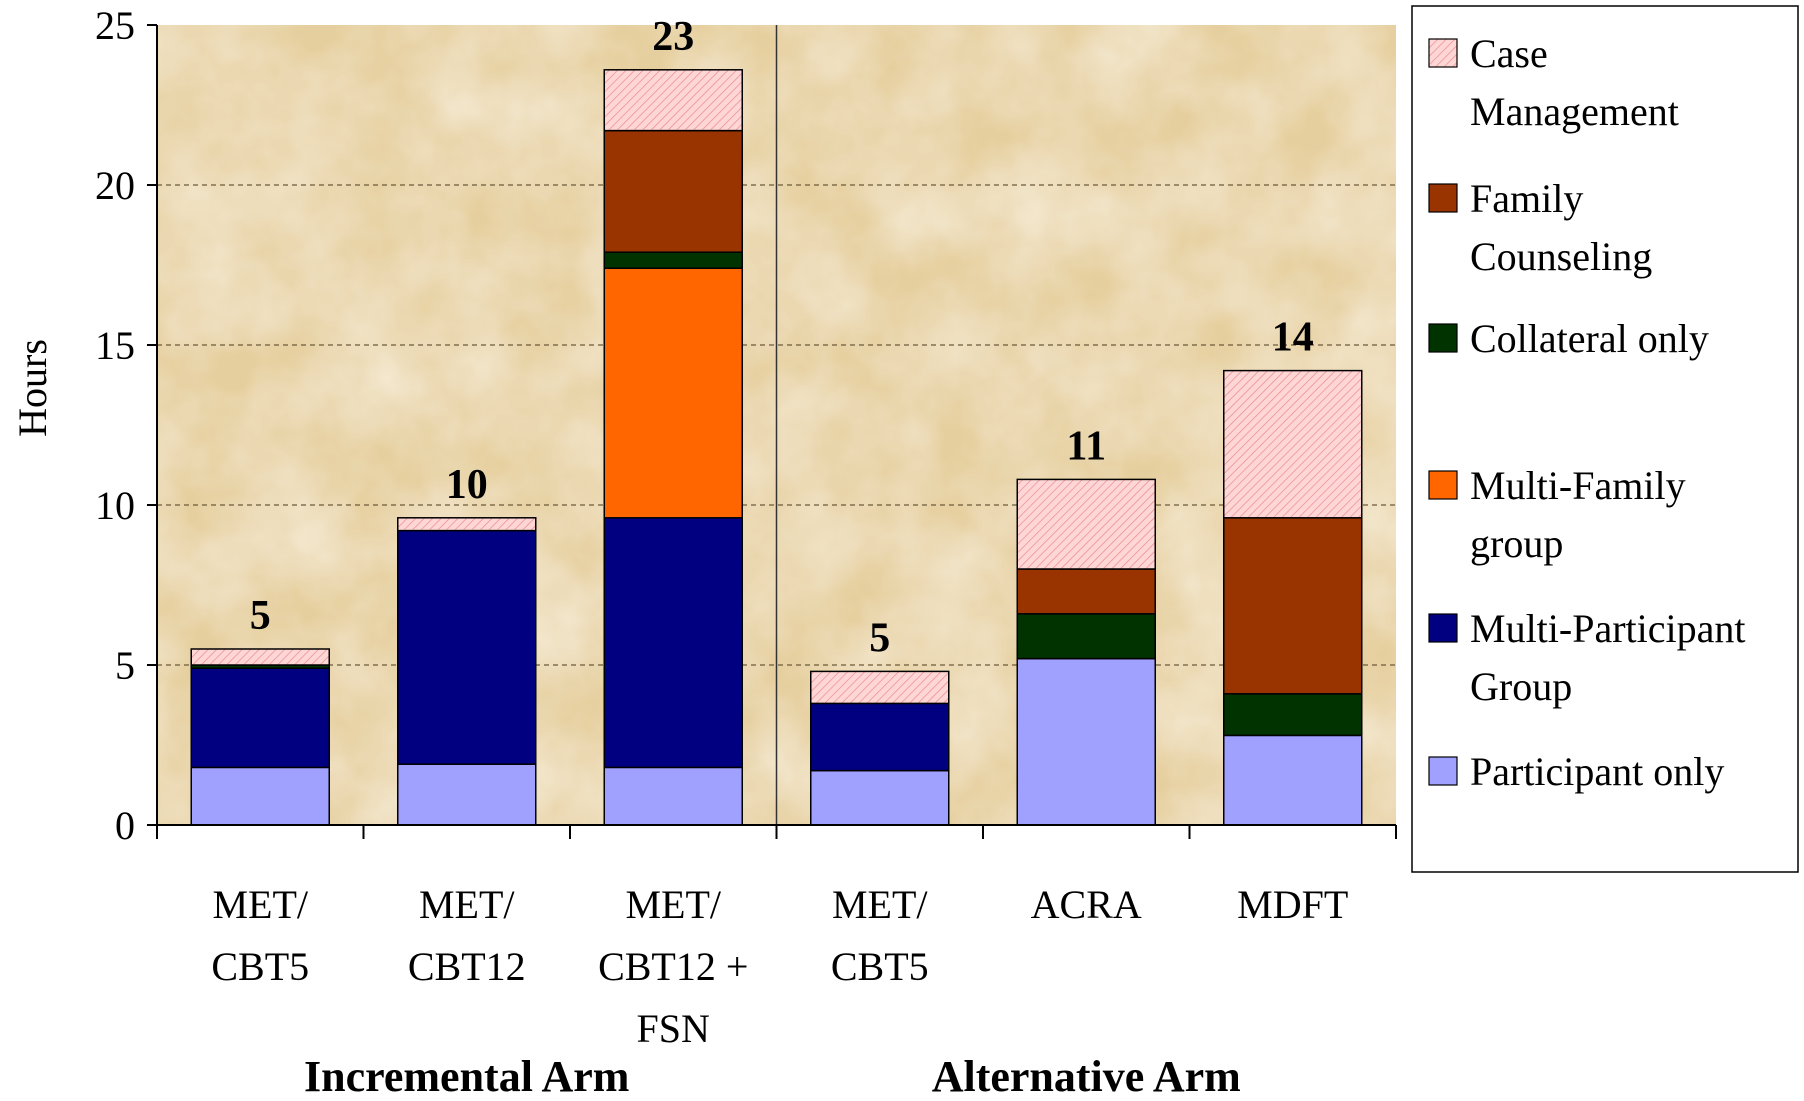 This screenshot has width=1804, height=1101. Describe the element at coordinates (466, 1076) in the screenshot. I see `group-label: Incremental Arm` at that location.